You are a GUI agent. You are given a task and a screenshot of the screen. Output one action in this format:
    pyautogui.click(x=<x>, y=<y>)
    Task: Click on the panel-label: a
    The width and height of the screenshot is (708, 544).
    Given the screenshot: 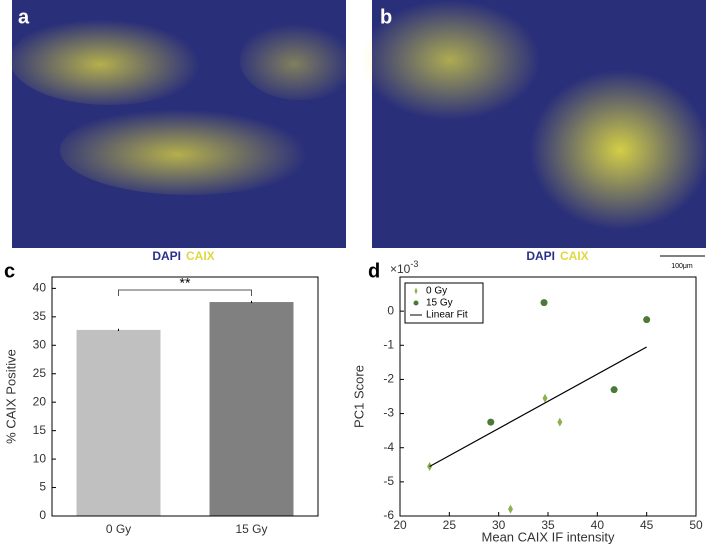 What is the action you would take?
    pyautogui.click(x=24, y=17)
    